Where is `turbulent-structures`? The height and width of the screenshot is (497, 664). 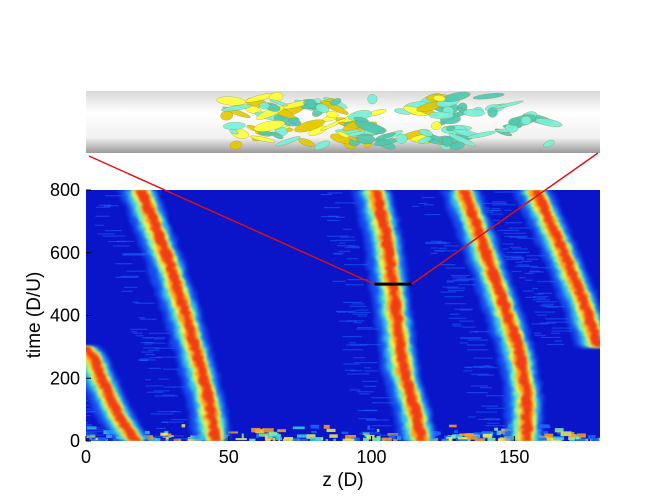
turbulent-structures is located at coordinates (389, 121).